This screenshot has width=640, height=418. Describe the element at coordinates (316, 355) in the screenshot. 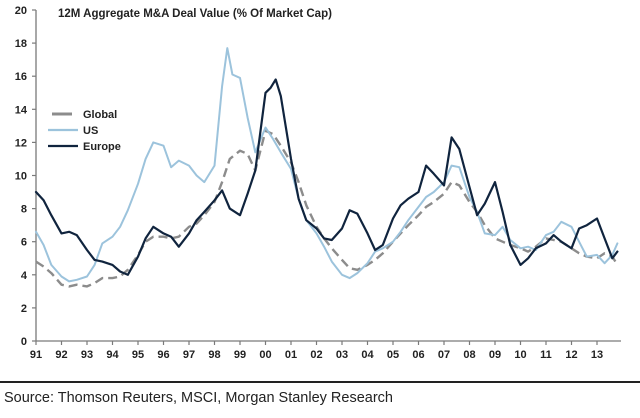

I see `x-tick-label: 02` at that location.